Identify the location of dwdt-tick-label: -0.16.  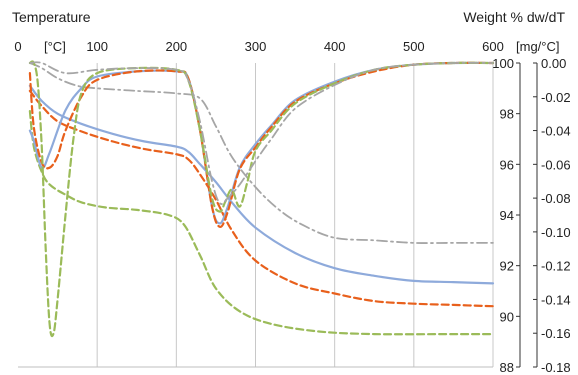
(556, 333).